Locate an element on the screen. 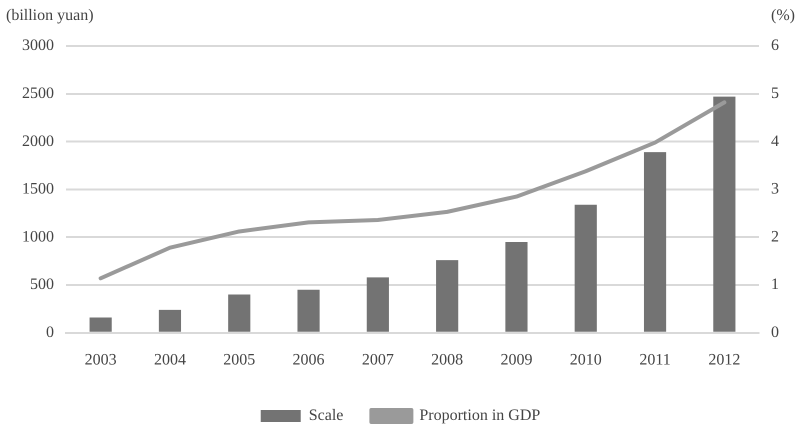 Image resolution: width=801 pixels, height=438 pixels. y2-tick-label: 0 is located at coordinates (775, 333).